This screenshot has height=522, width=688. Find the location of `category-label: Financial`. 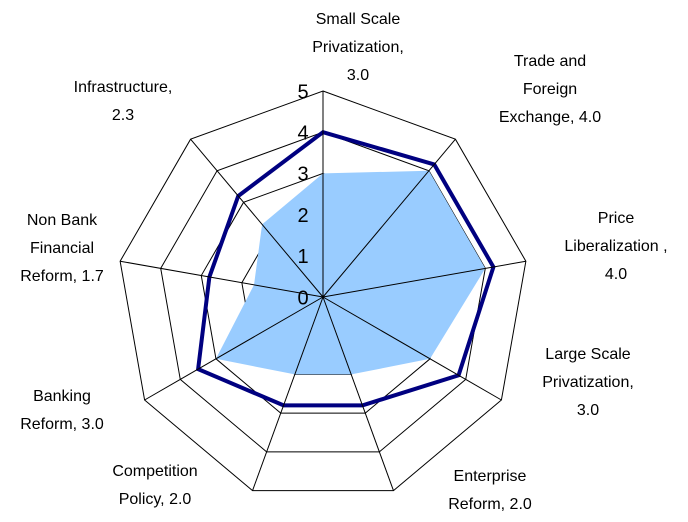

category-label: Financial is located at coordinates (62, 248).